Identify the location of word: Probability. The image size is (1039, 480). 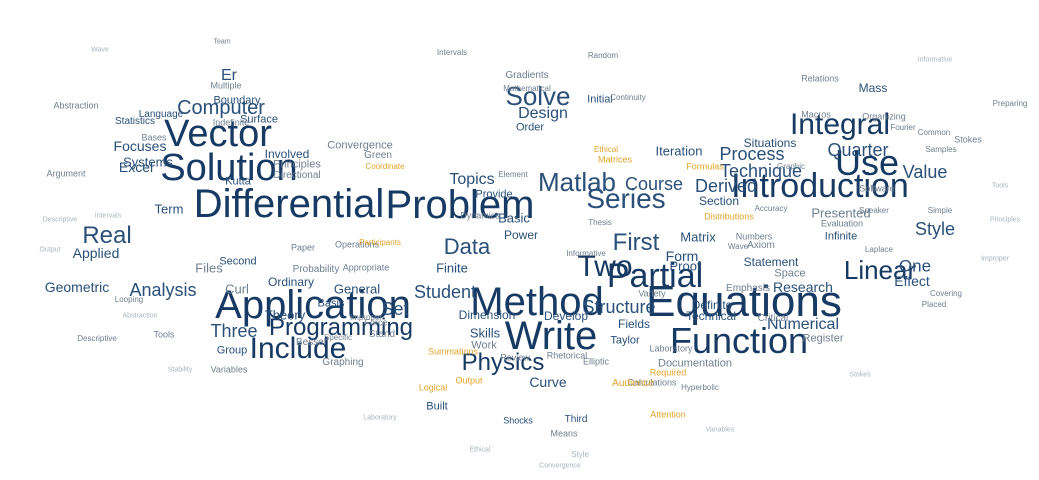
(316, 269).